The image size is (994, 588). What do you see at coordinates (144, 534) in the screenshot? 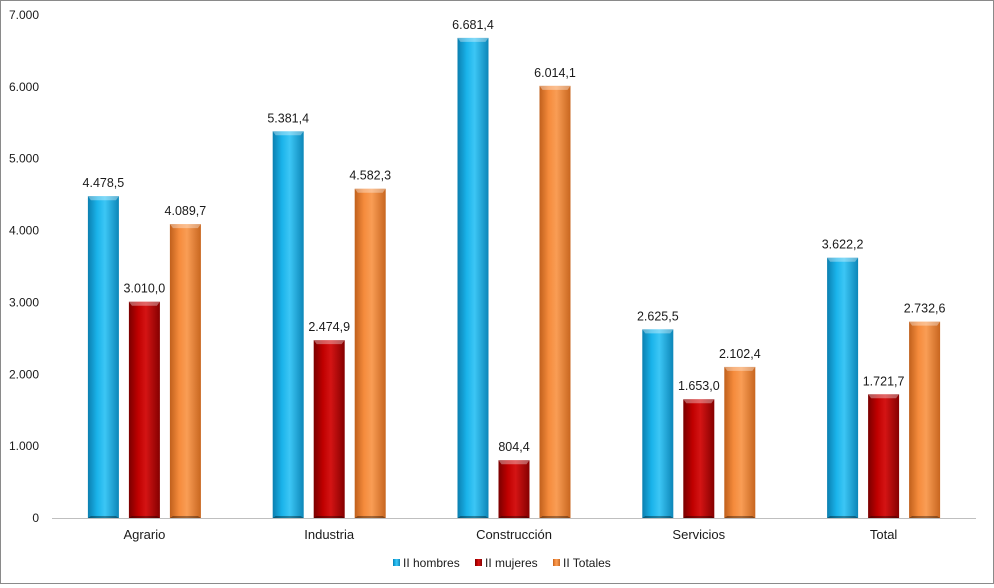
I see `x-category-label: Agrario` at bounding box center [144, 534].